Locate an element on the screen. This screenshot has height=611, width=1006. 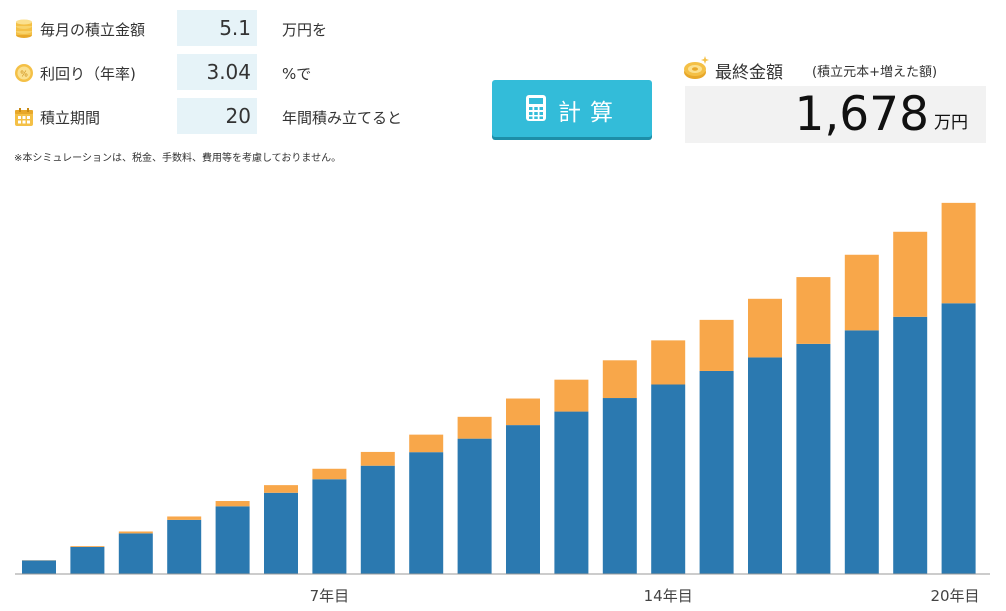
percent-coin-icon: % is located at coordinates (24, 73).